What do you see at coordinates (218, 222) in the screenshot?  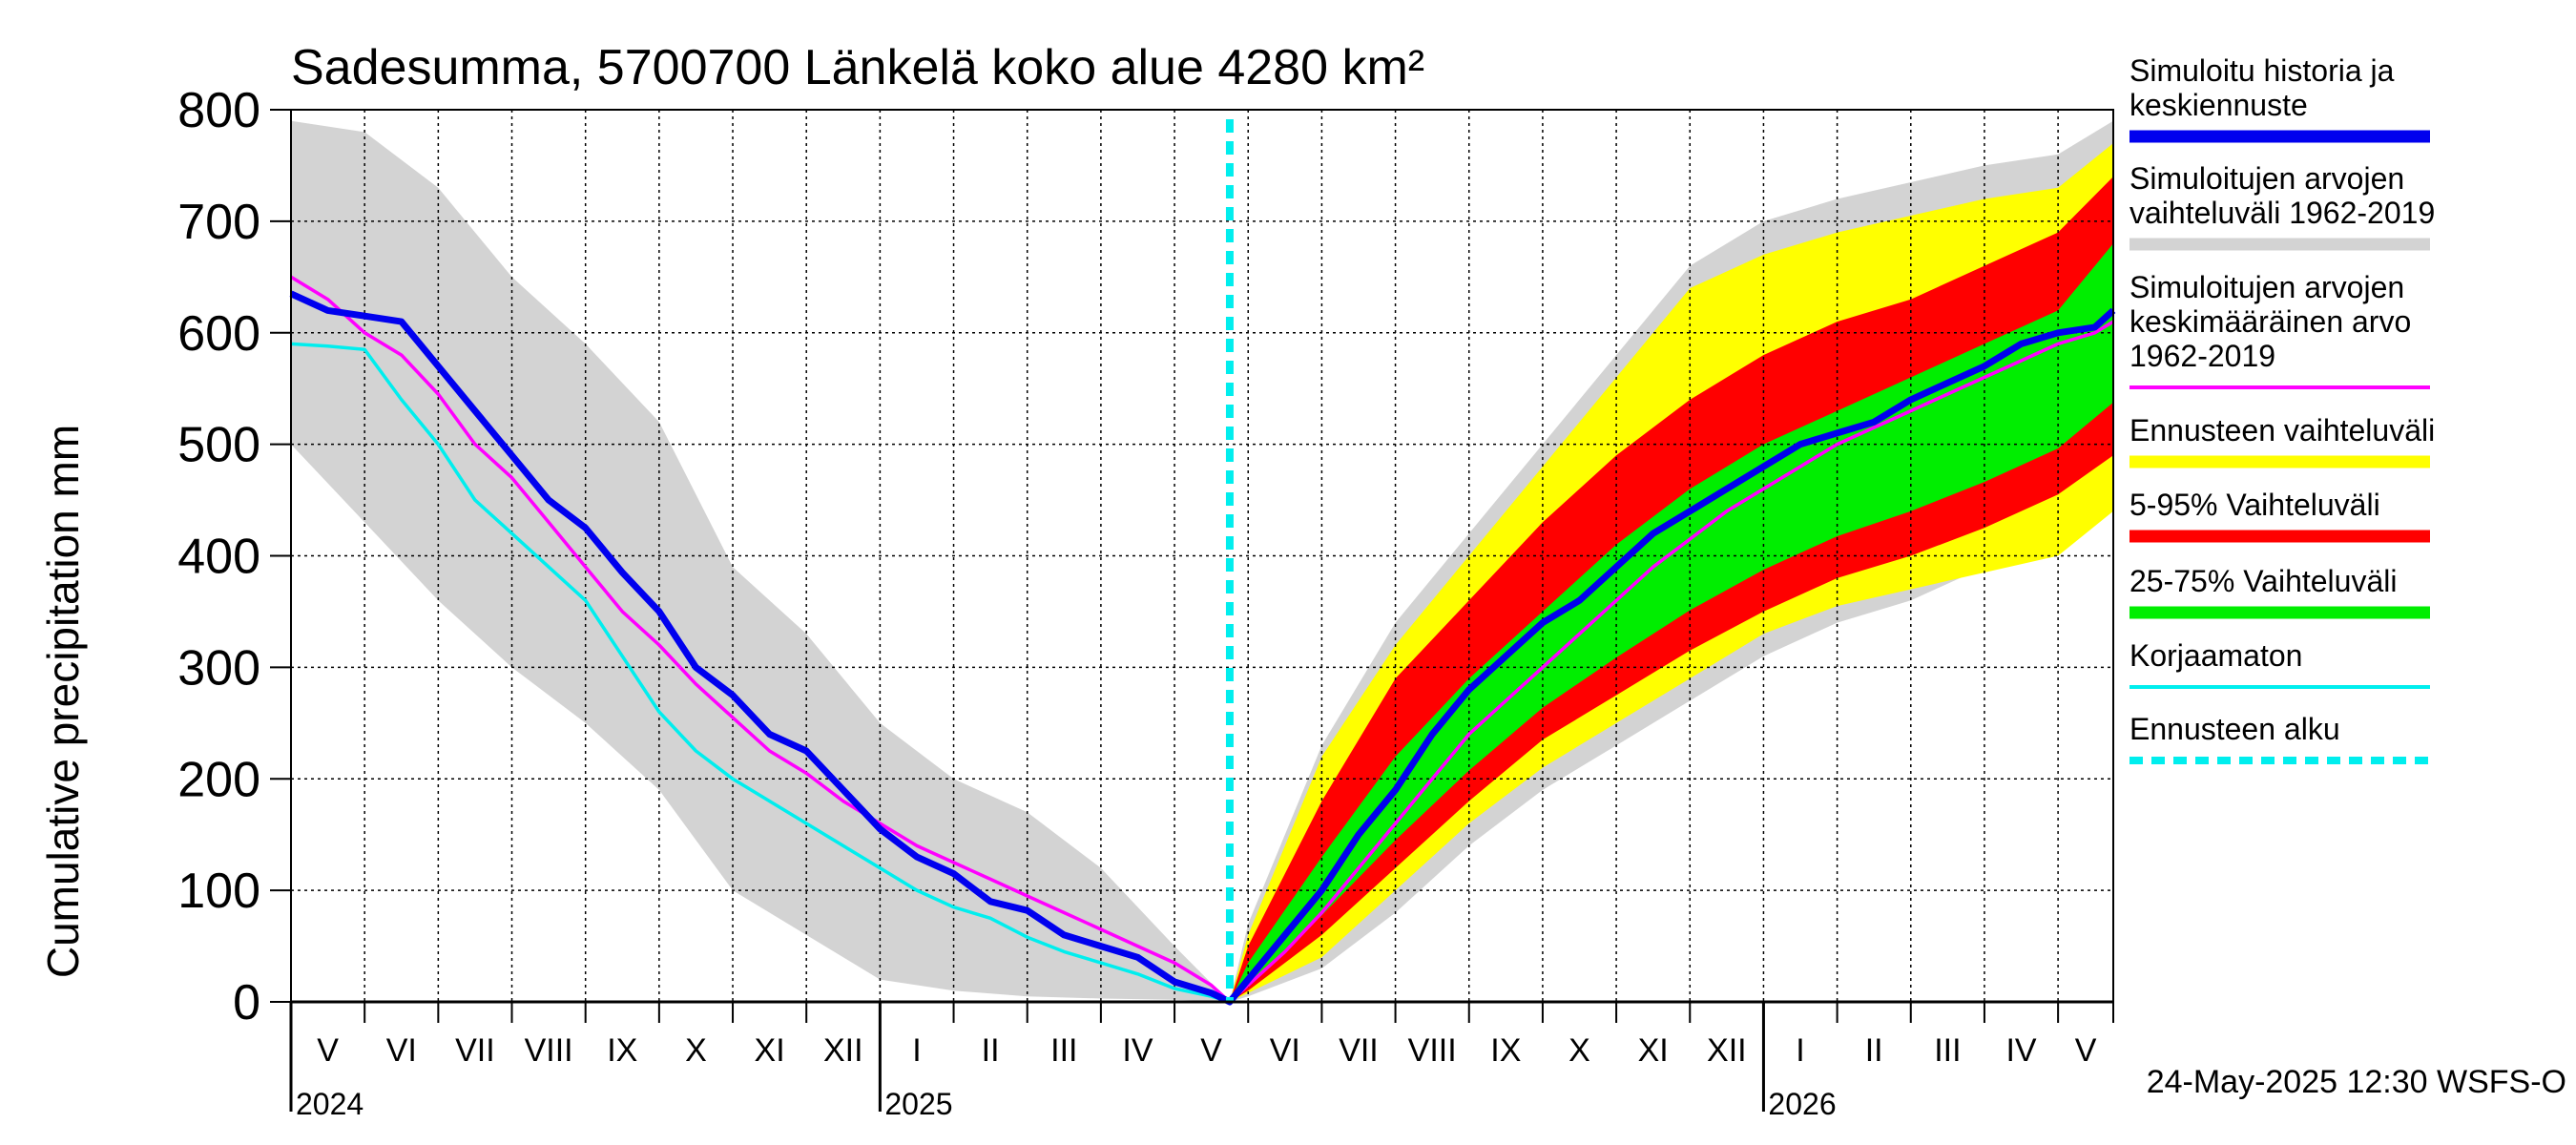 I see `y-tick-label: 700` at bounding box center [218, 222].